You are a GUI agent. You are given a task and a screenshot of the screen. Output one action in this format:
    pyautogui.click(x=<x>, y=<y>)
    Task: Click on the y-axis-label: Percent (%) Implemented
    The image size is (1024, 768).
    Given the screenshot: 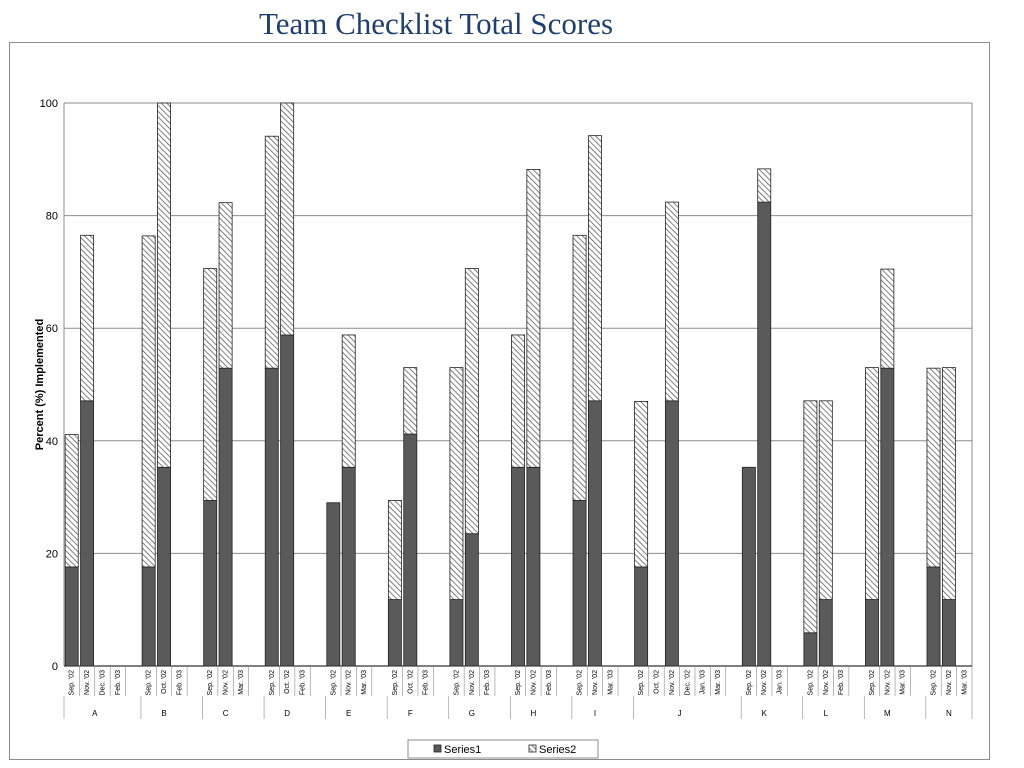 What is the action you would take?
    pyautogui.click(x=40, y=384)
    